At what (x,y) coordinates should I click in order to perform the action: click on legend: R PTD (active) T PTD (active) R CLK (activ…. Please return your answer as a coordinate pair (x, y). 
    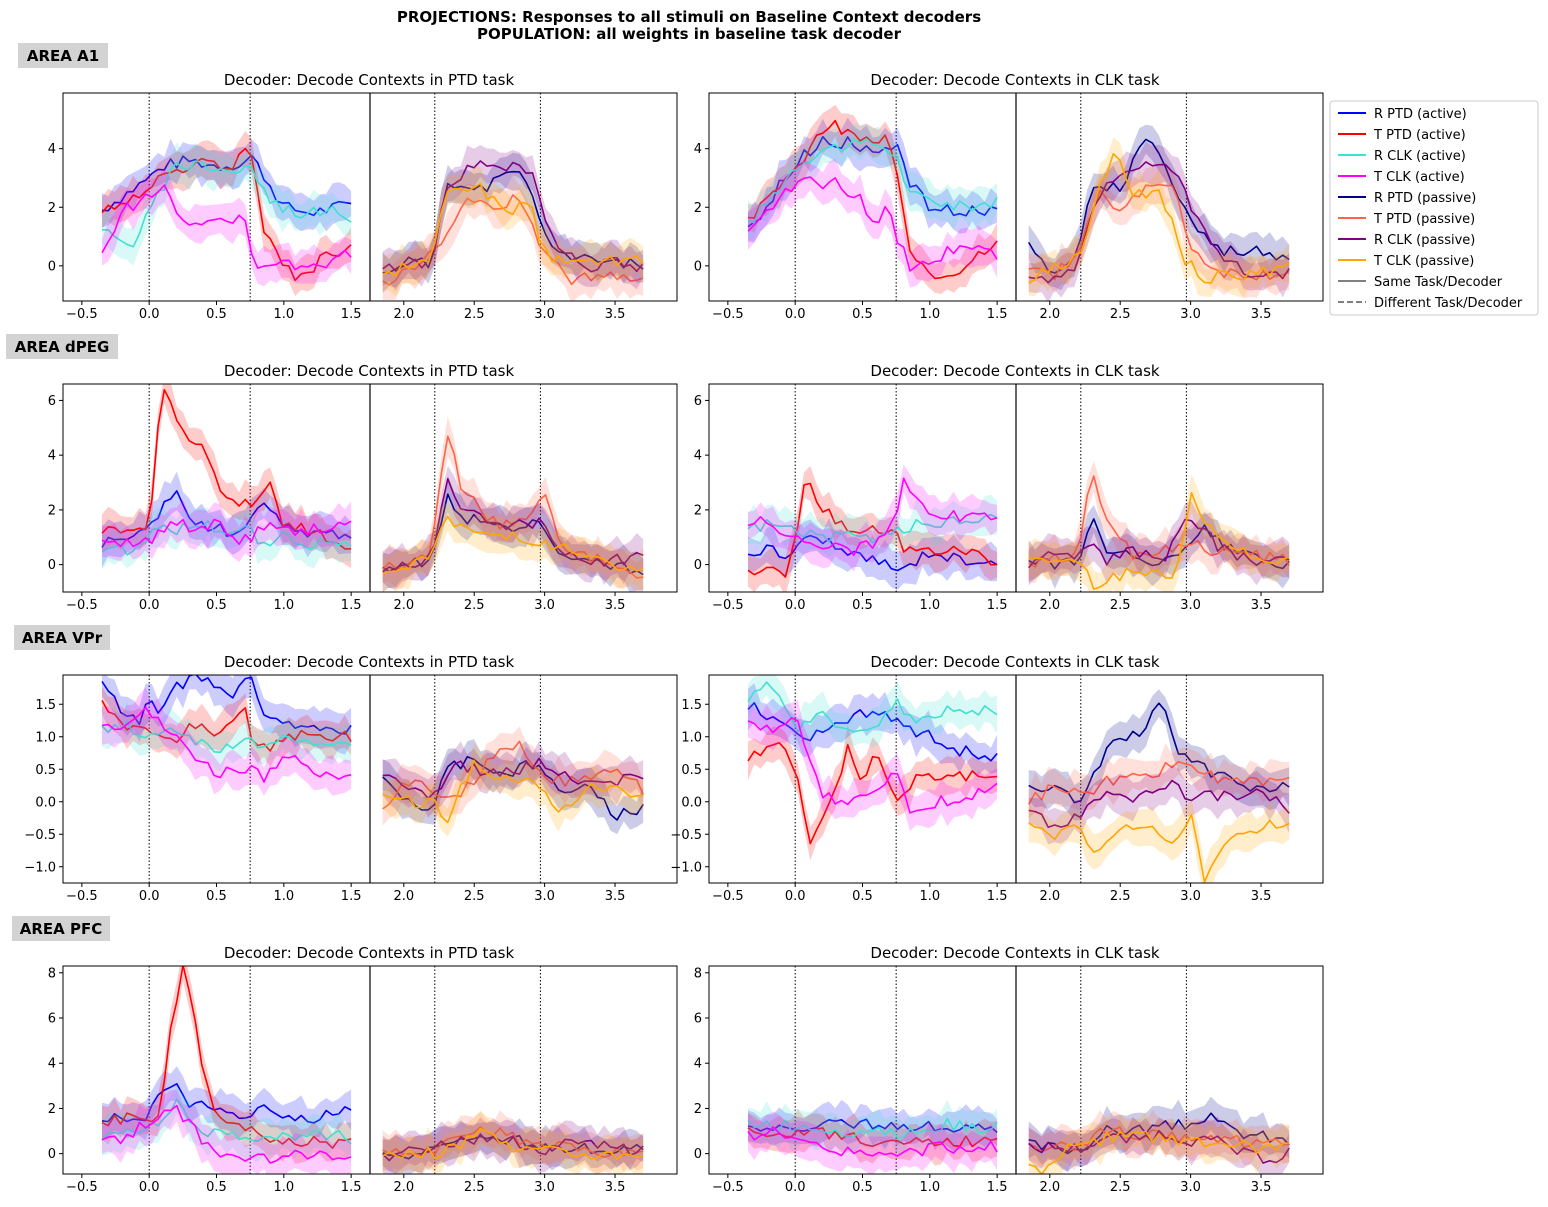
    Looking at the image, I should click on (1434, 208).